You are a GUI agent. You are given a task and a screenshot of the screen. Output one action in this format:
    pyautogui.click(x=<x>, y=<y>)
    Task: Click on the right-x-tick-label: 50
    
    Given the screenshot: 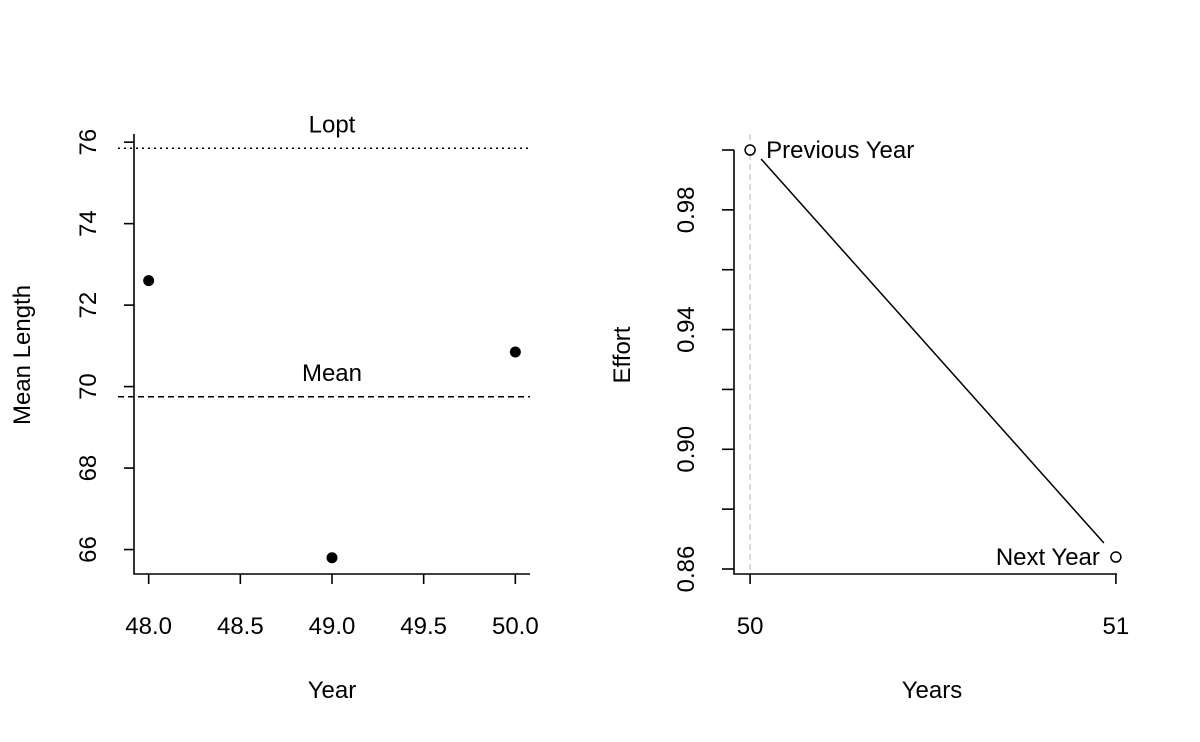 What is the action you would take?
    pyautogui.click(x=750, y=626)
    